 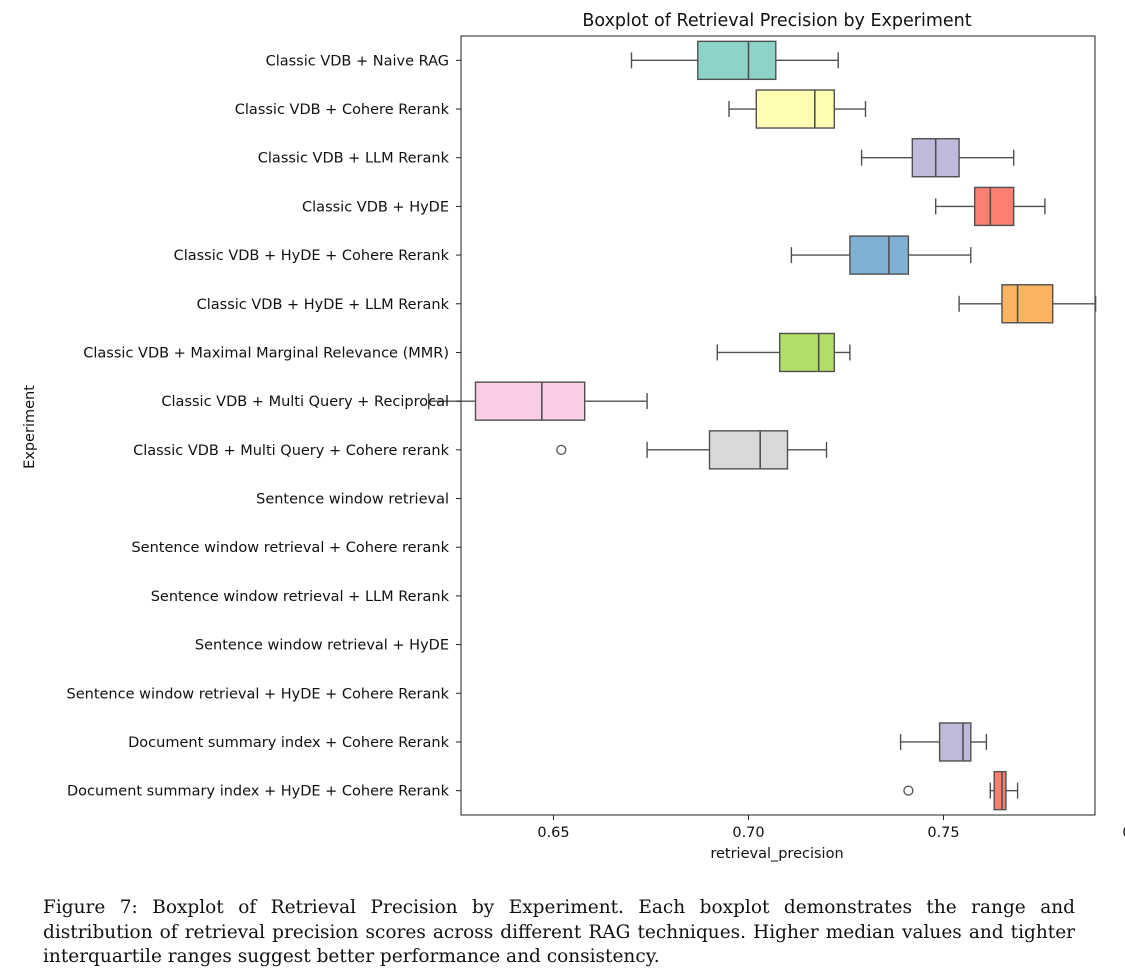 I want to click on y-tick-label: Classic VDB + HyDE + LLM Rerank, so click(x=323, y=305).